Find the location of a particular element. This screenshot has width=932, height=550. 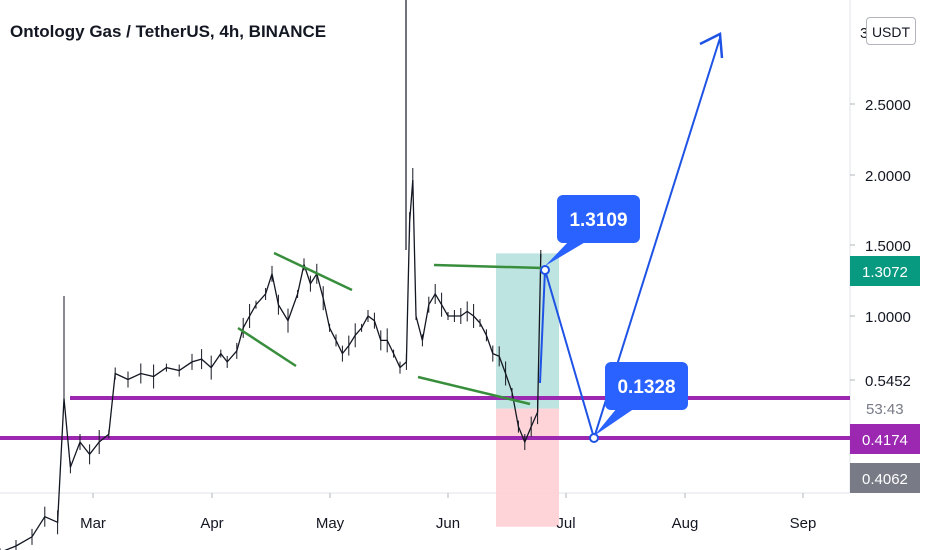

arrow-head is located at coordinates (711, 45).